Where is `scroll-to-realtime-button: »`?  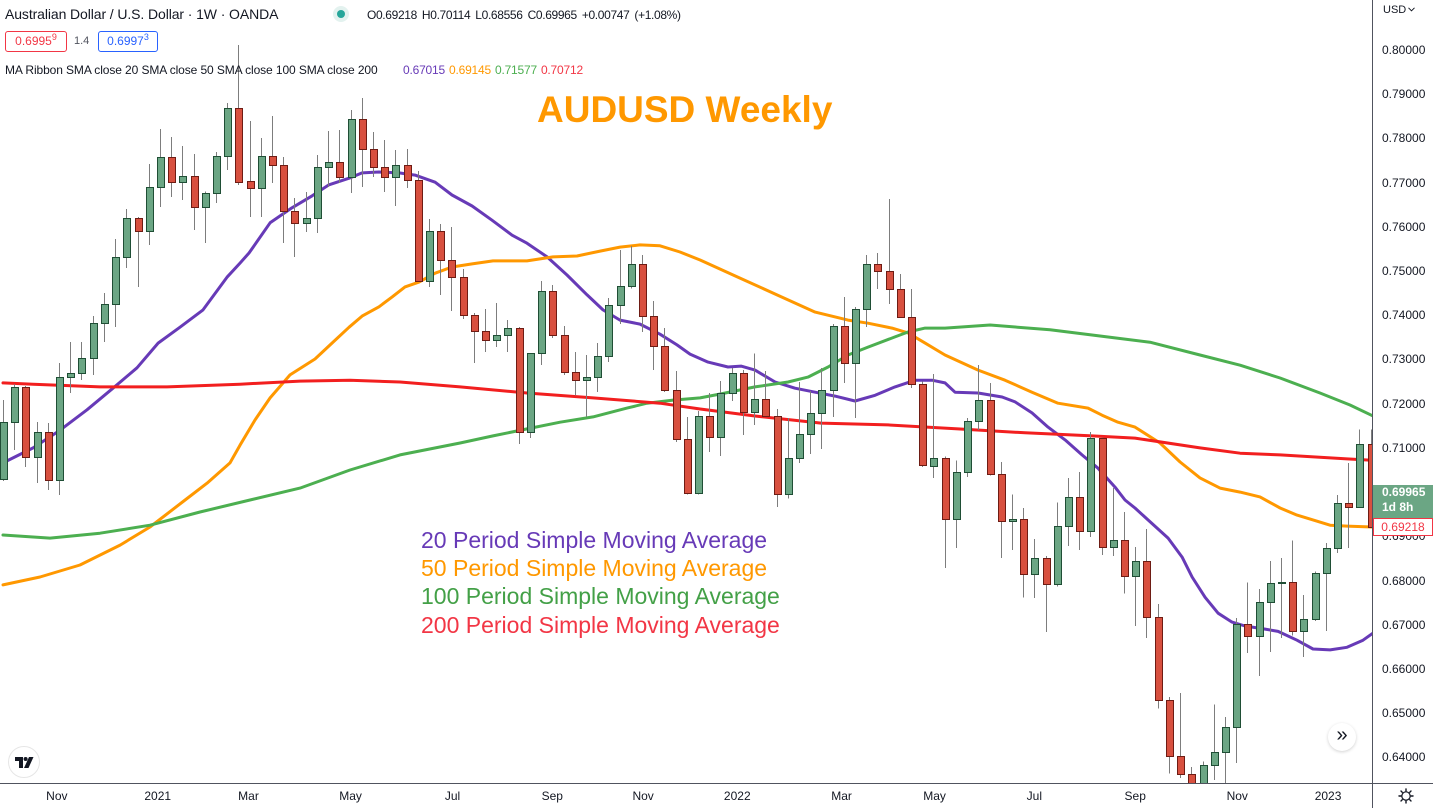
scroll-to-realtime-button: » is located at coordinates (1342, 737).